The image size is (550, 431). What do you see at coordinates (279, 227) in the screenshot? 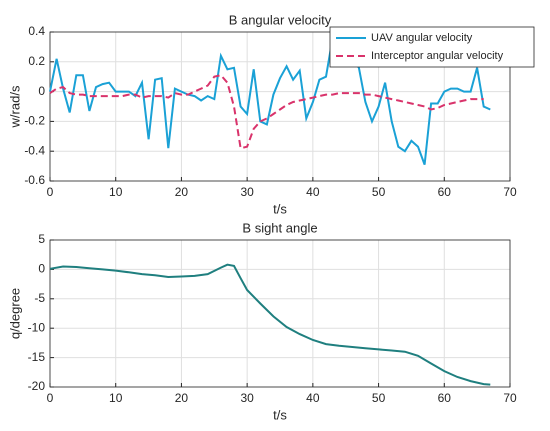
I see `chart-title: B sight angle` at bounding box center [279, 227].